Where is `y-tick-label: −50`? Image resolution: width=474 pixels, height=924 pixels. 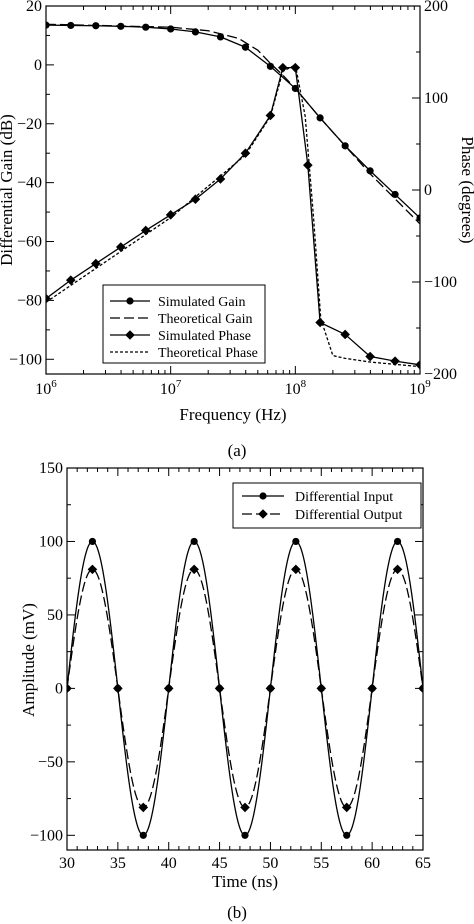
y-tick-label: −50 is located at coordinates (50, 762).